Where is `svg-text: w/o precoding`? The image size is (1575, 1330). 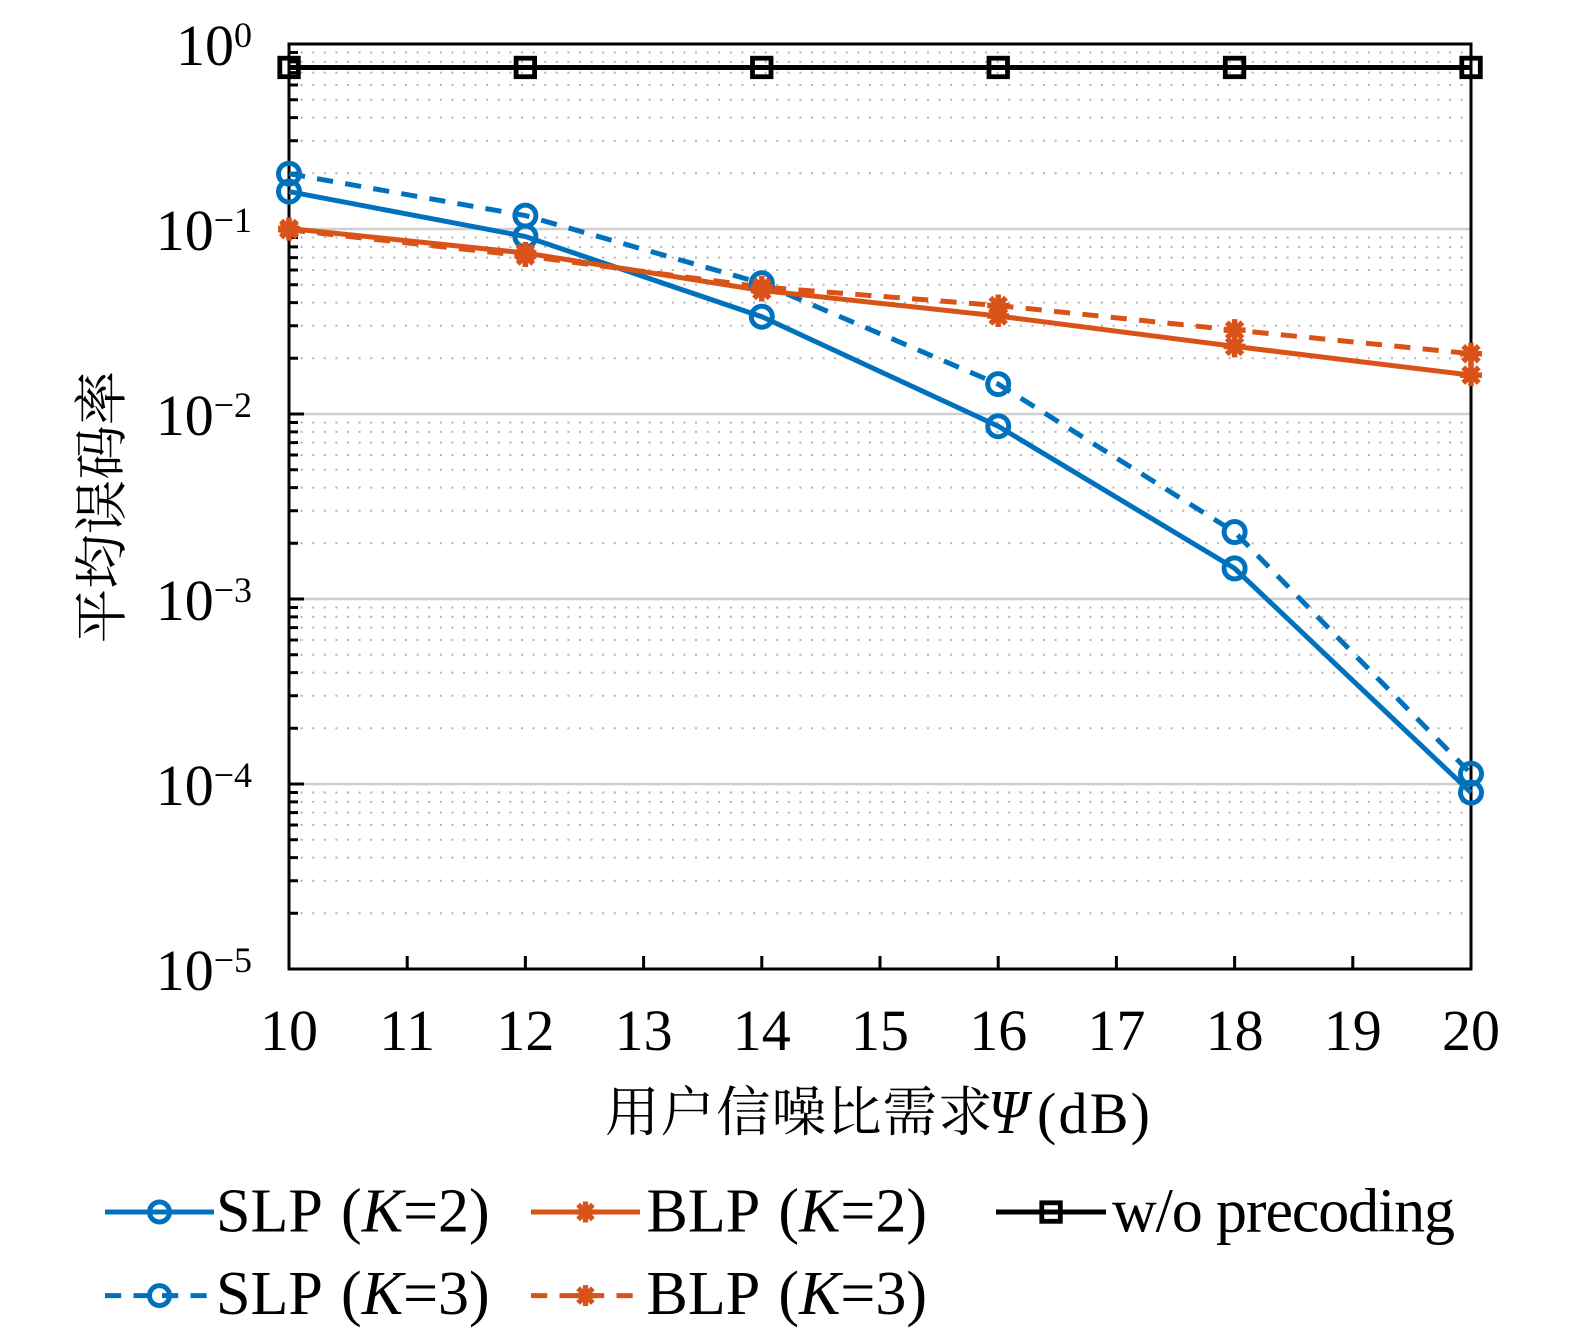
svg-text: w/o precoding is located at coordinates (1283, 1212).